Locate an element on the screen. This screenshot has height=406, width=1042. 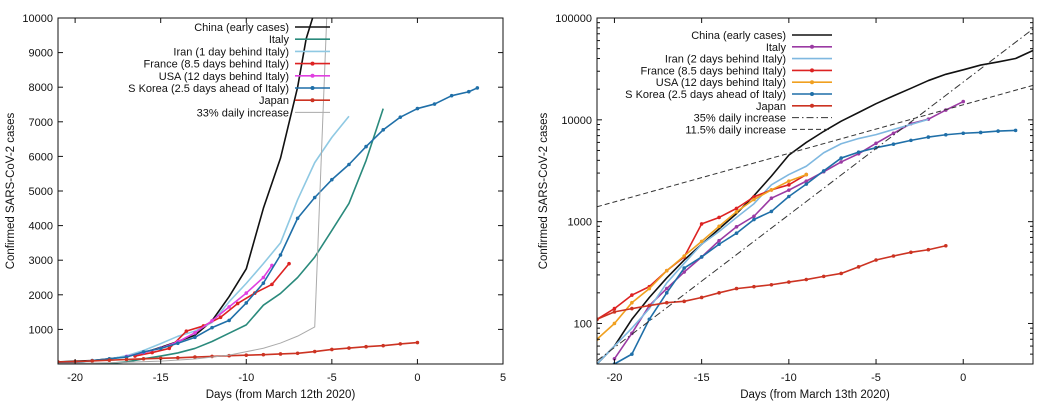
y-tick-label: 5000 is located at coordinates (41, 192).